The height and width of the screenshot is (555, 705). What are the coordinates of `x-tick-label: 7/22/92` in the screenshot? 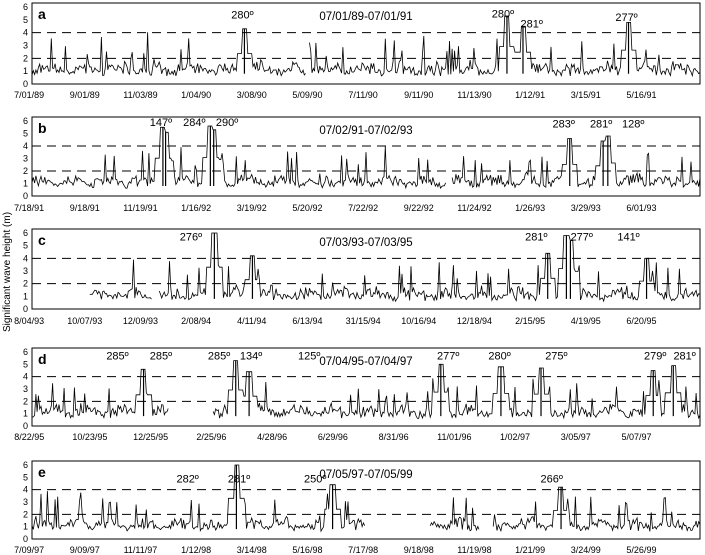 It's located at (363, 208).